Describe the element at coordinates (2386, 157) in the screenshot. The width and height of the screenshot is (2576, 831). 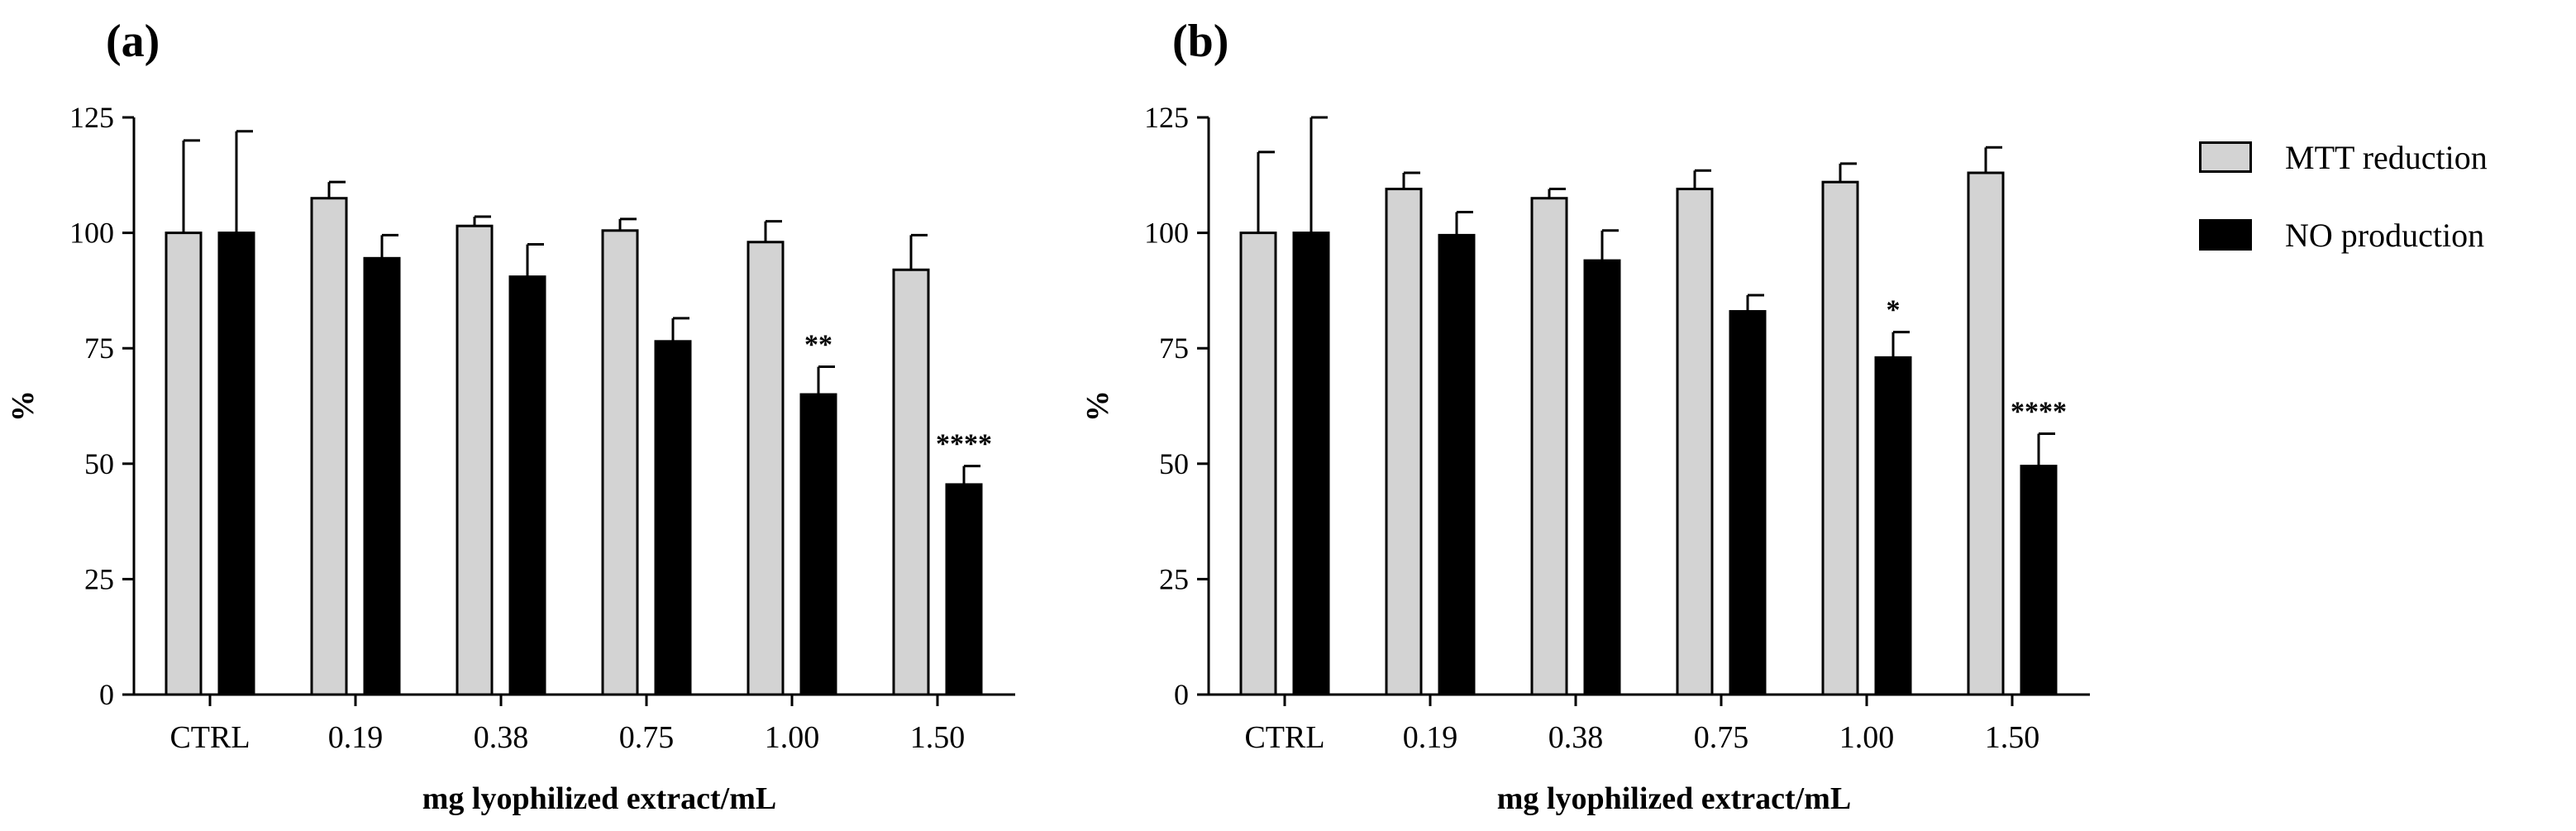
I see `legend-label-mtt: MTT reduction` at that location.